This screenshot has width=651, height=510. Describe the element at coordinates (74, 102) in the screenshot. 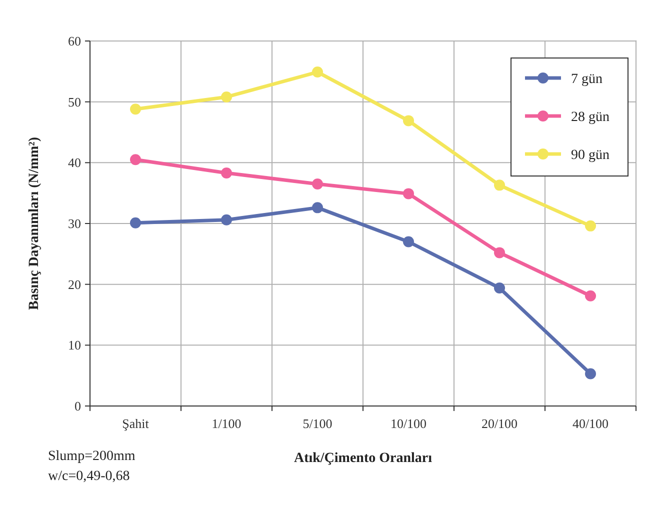

I see `y-tick-label: 50` at that location.